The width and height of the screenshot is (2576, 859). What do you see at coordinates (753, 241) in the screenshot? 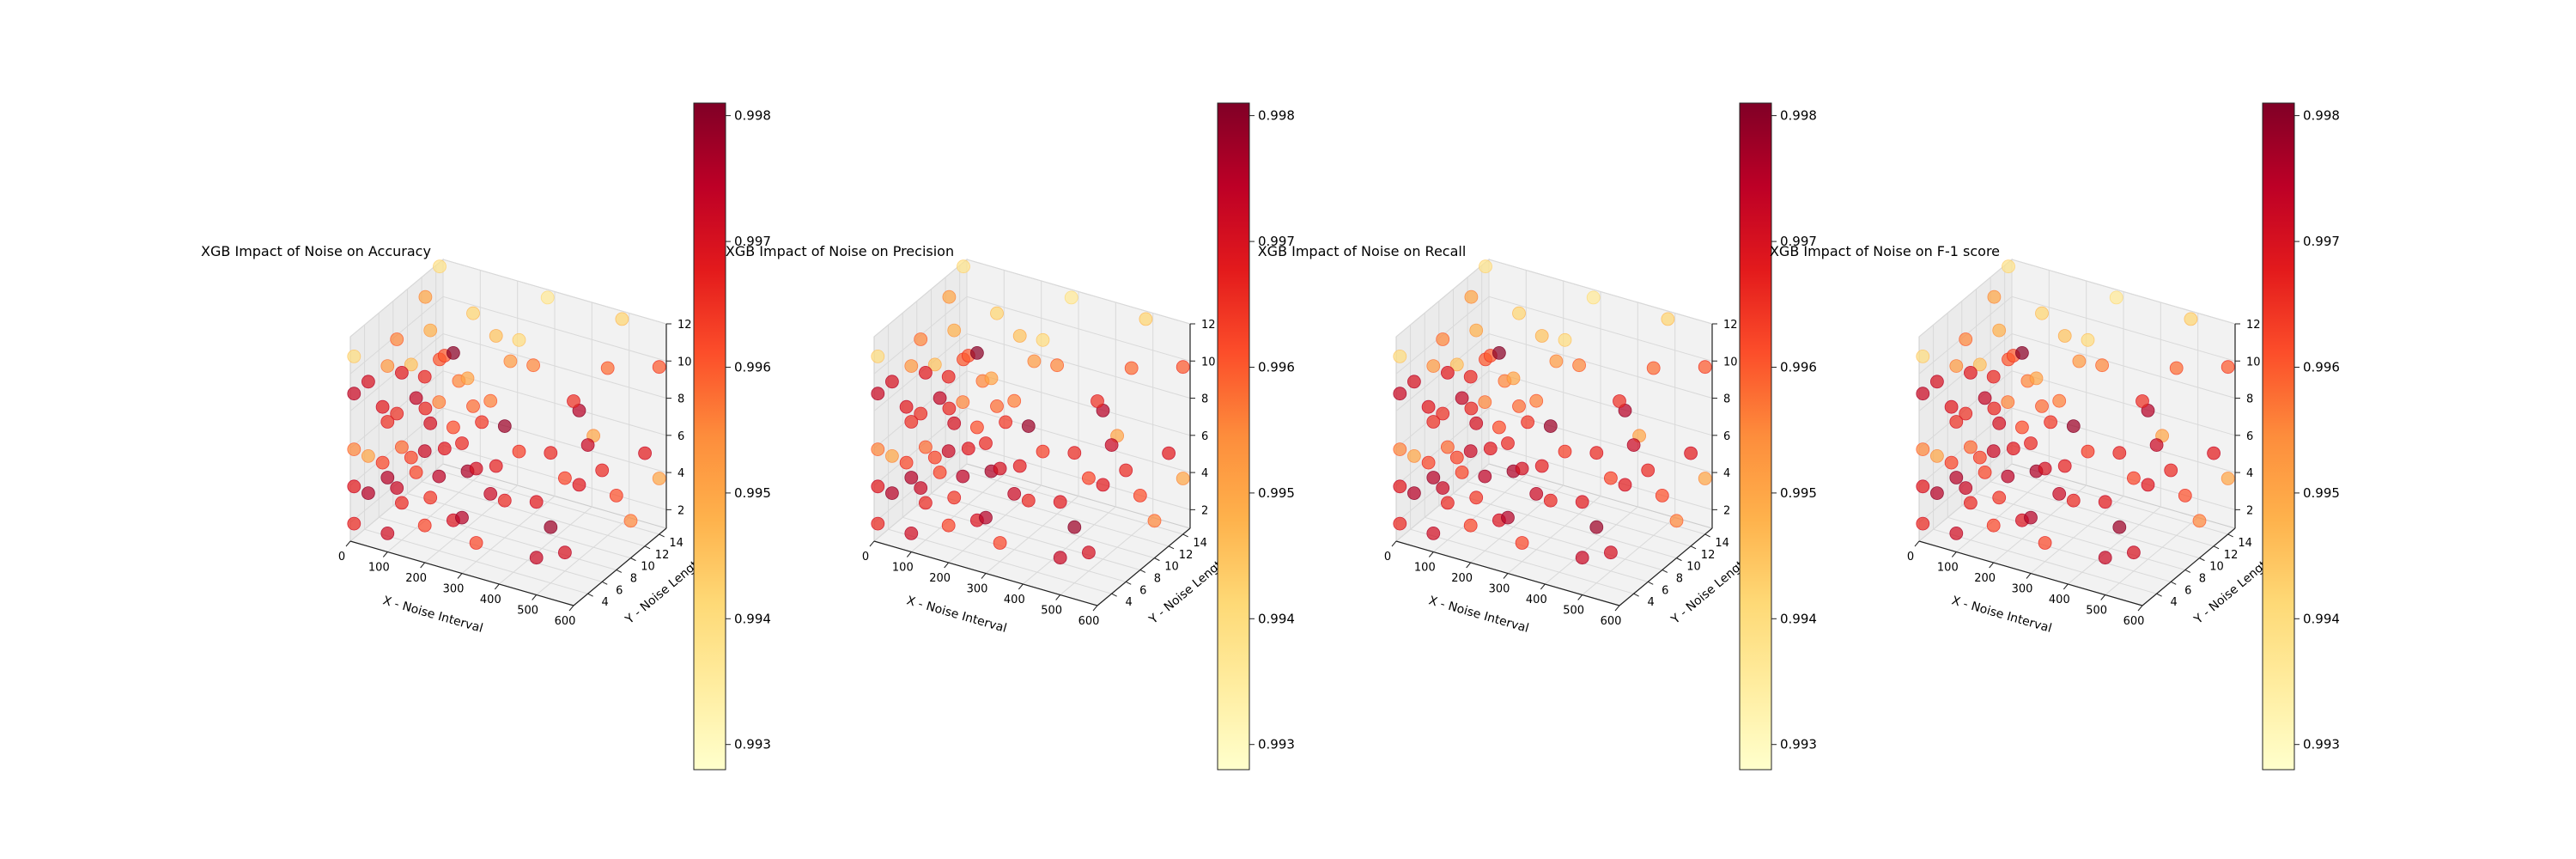
I see `colorbar-tick-label: 0.997` at bounding box center [753, 241].